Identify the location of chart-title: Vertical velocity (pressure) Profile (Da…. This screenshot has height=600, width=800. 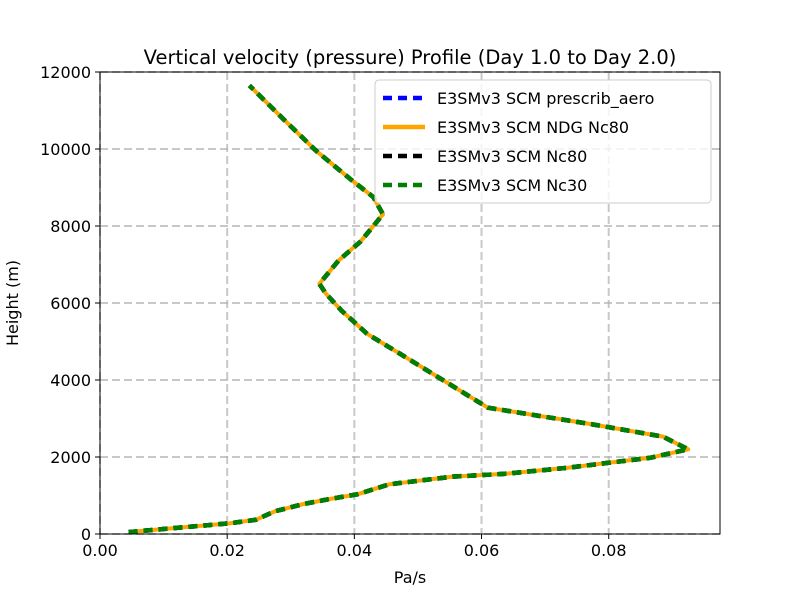
(410, 57).